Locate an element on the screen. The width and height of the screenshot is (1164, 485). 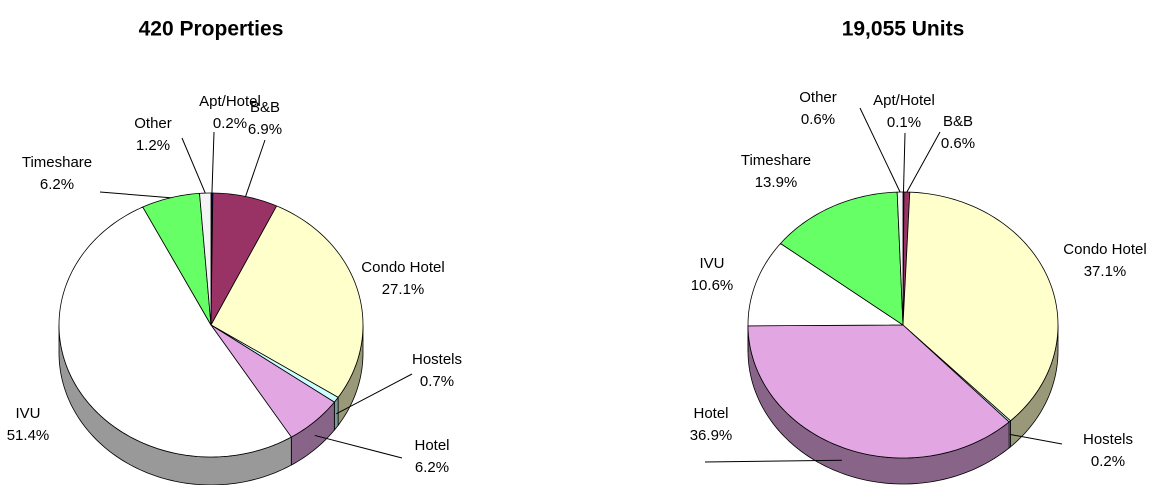
slice-side is located at coordinates (336, 414).